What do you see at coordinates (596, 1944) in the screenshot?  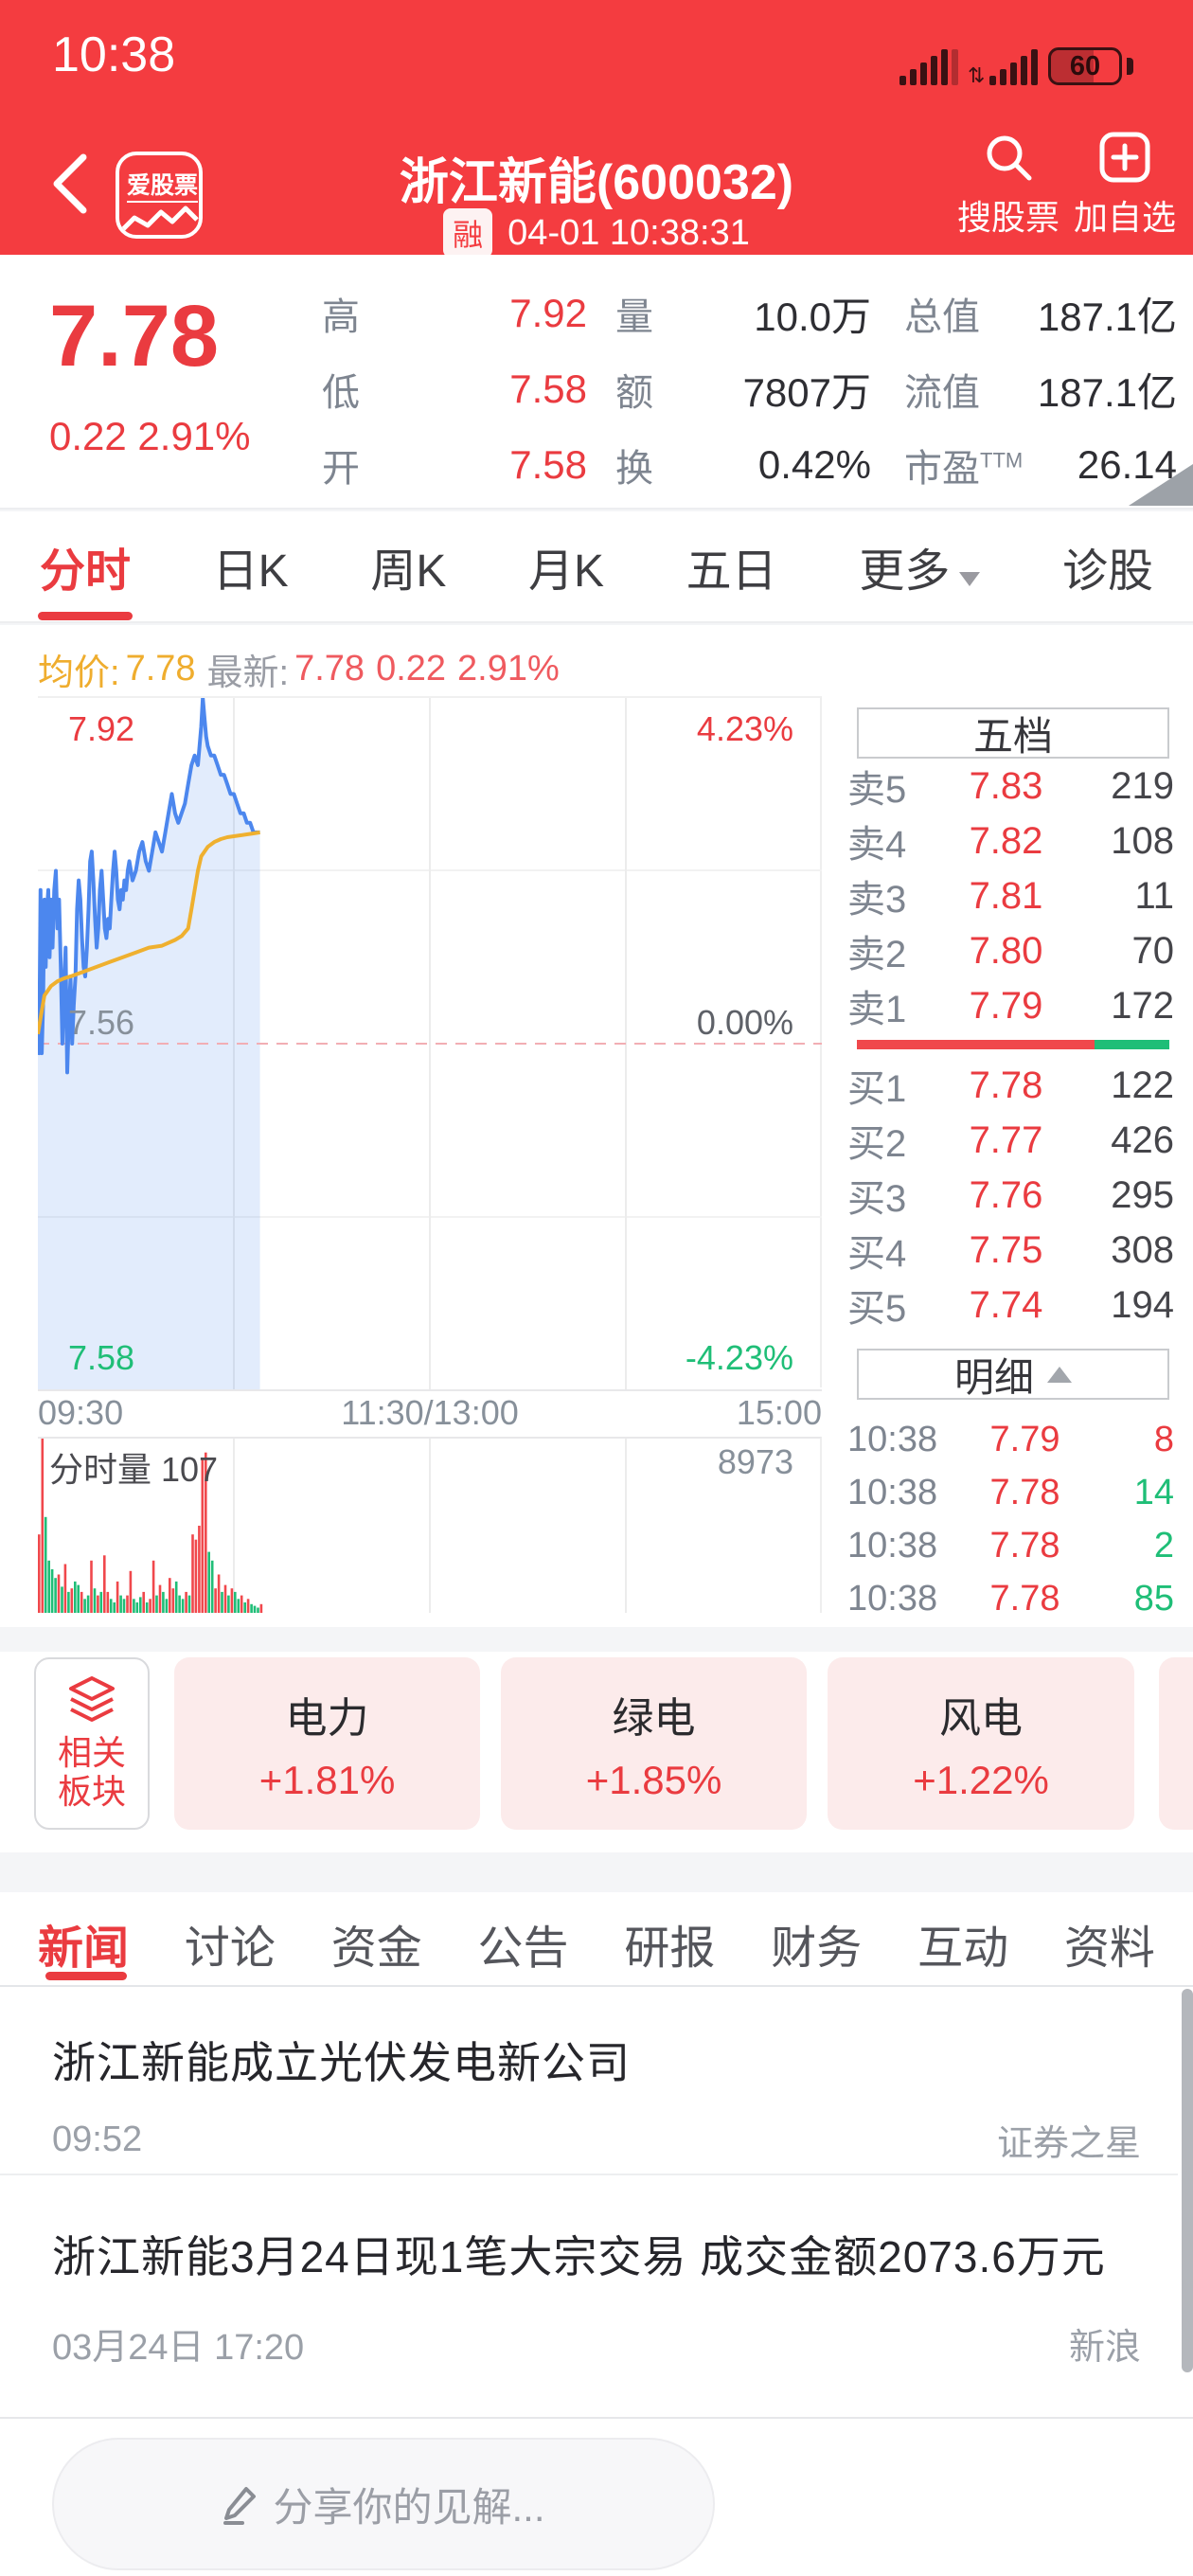 I see `news-tab-bar: 新闻 讨论 资金 公告 研报 财务 互动 资料` at bounding box center [596, 1944].